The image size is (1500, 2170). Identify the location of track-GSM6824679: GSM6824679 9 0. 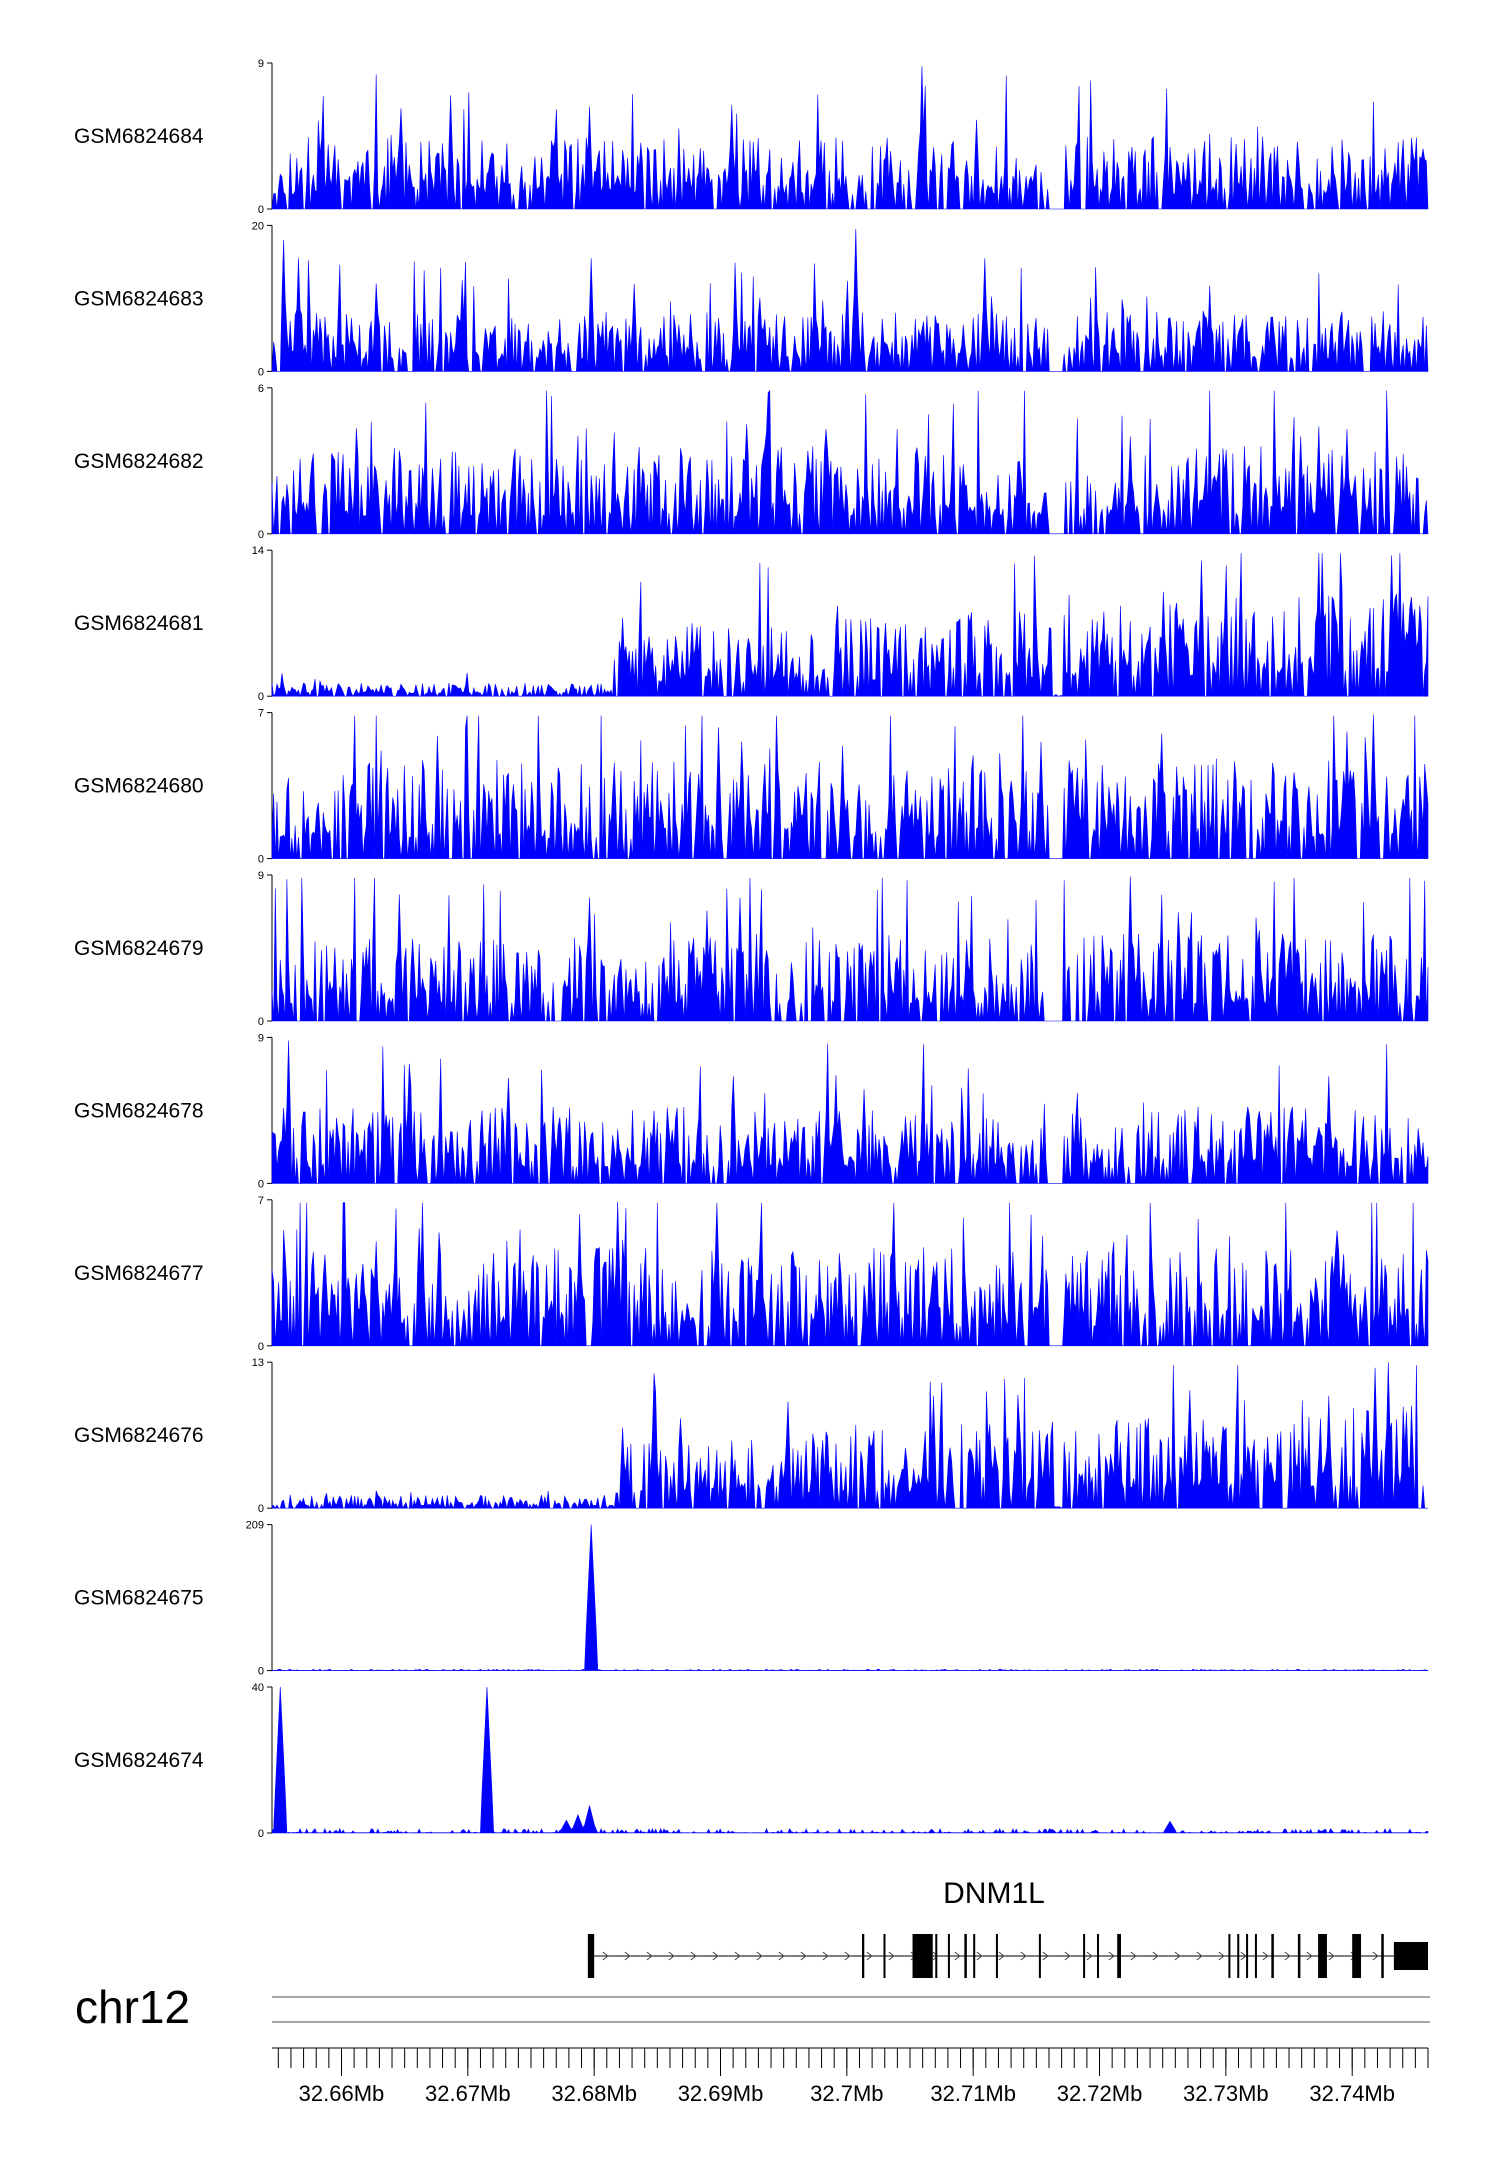
(751, 949).